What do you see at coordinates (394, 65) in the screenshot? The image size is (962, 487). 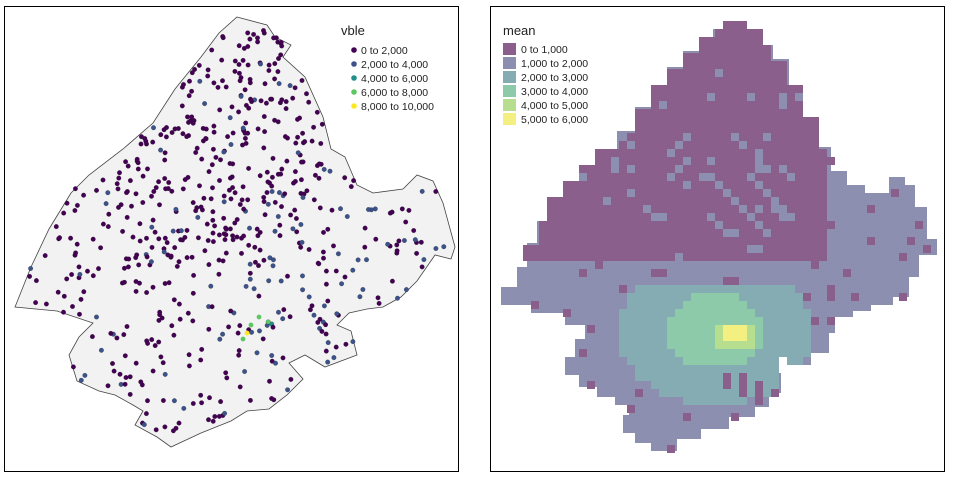 I see `legend-label: 2,000 to 4,000` at bounding box center [394, 65].